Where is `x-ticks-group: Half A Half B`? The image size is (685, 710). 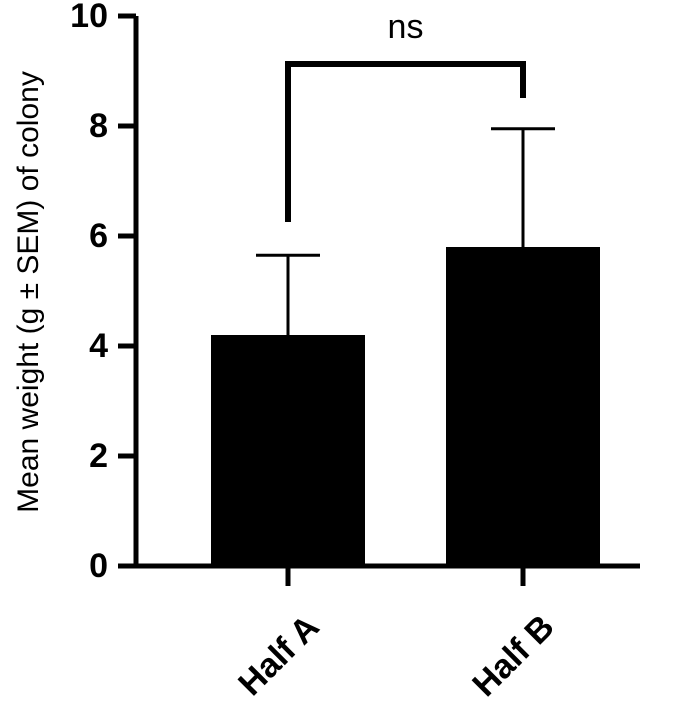
x-ticks-group: Half A Half B is located at coordinates (396, 635).